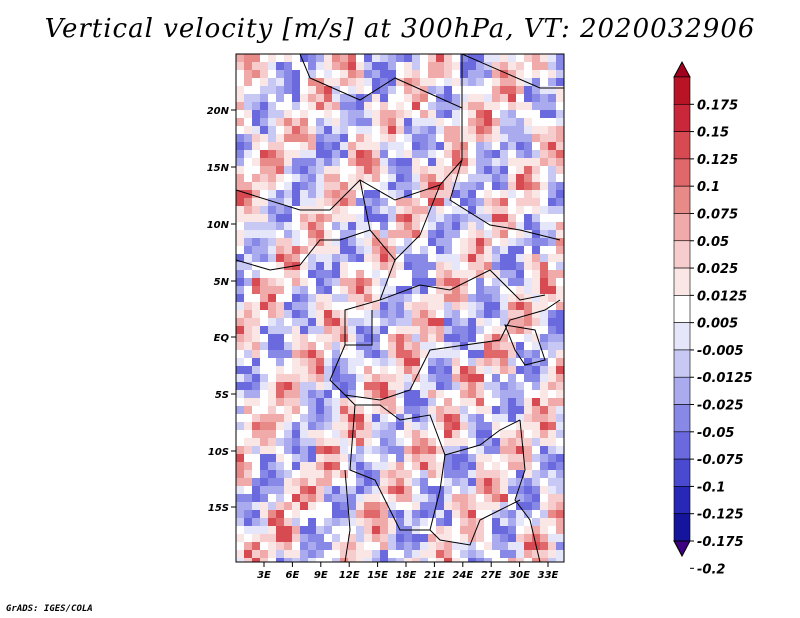 The width and height of the screenshot is (800, 618). What do you see at coordinates (222, 395) in the screenshot?
I see `lat-label: 5S` at bounding box center [222, 395].